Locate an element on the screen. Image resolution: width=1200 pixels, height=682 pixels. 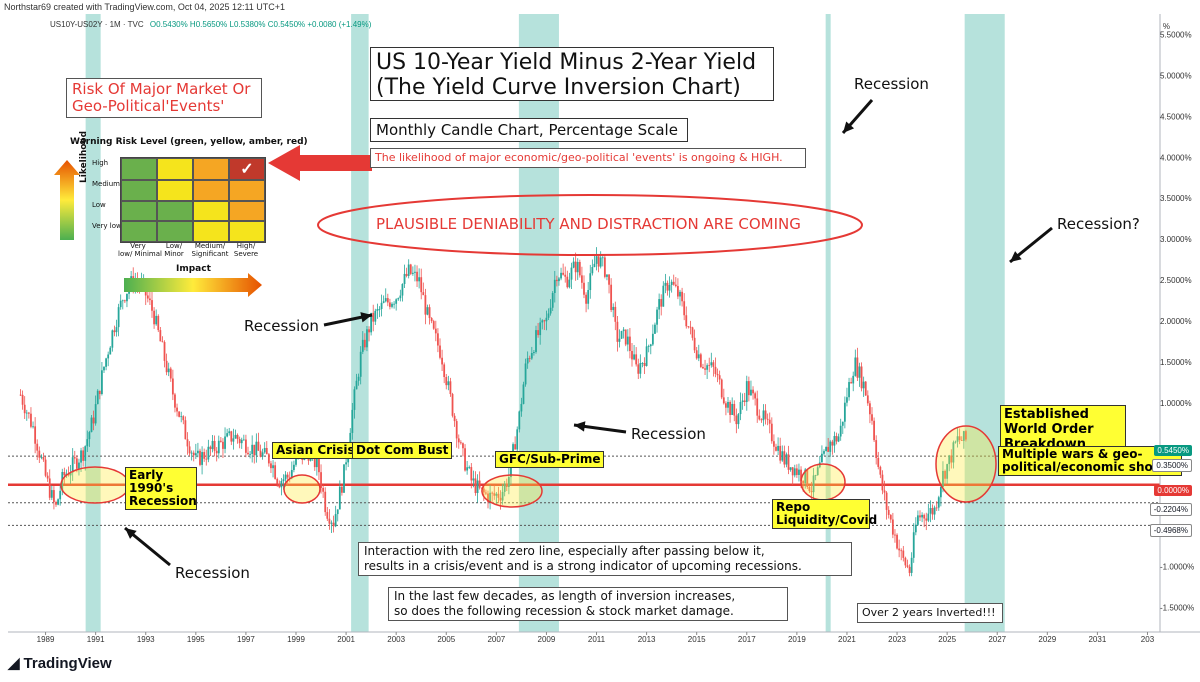
risk-row-label: Medium is located at coordinates (106, 184).